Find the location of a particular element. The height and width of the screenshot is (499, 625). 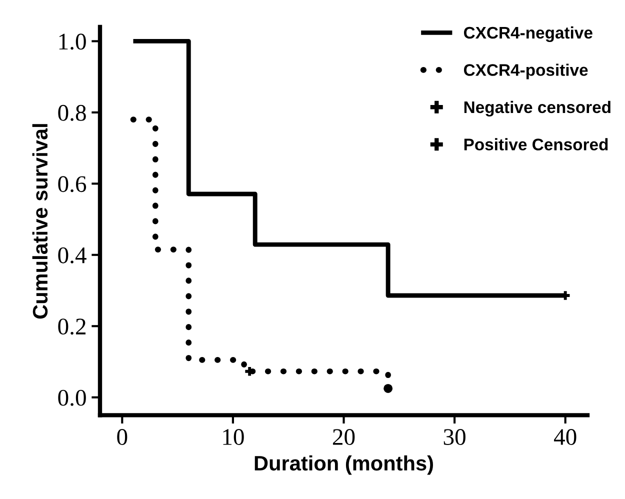

x-tick-label: 40 is located at coordinates (565, 437).